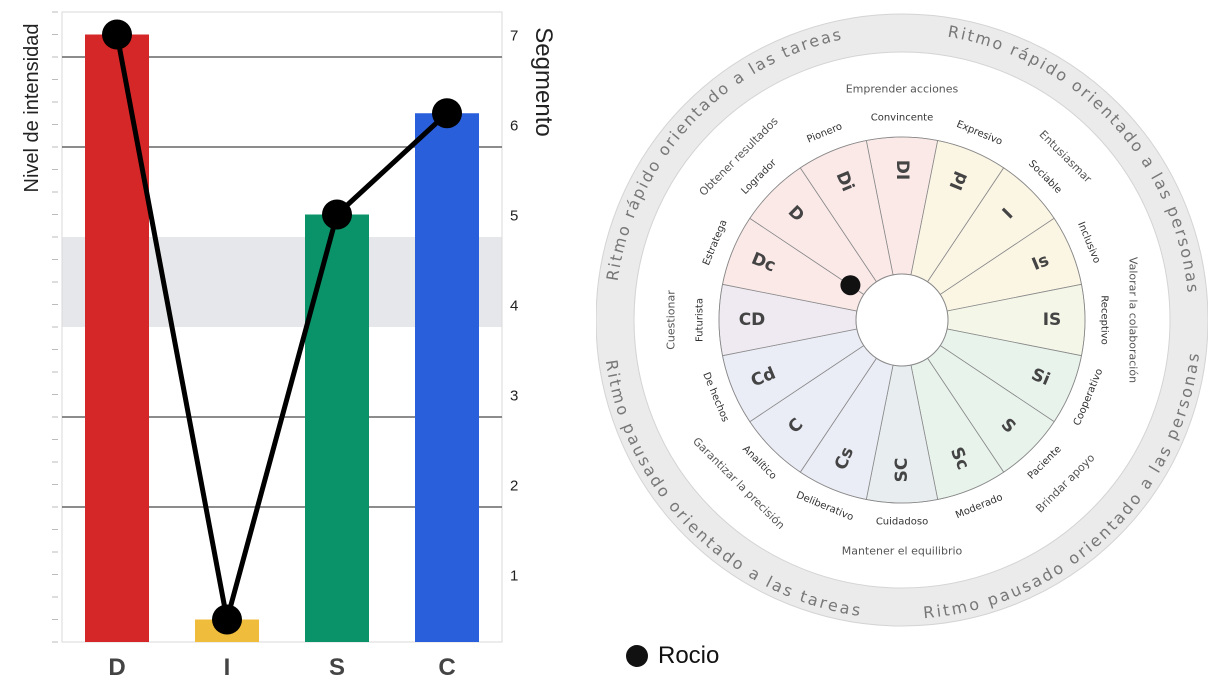 This screenshot has width=1209, height=688. What do you see at coordinates (902, 551) in the screenshot?
I see `theme-label: Mantener el equilibrio` at bounding box center [902, 551].